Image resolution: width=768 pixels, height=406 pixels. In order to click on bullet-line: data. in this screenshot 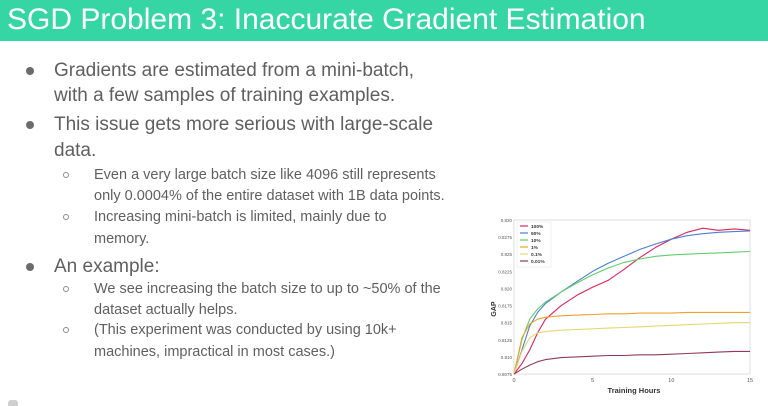, I will do `click(75, 150)`.